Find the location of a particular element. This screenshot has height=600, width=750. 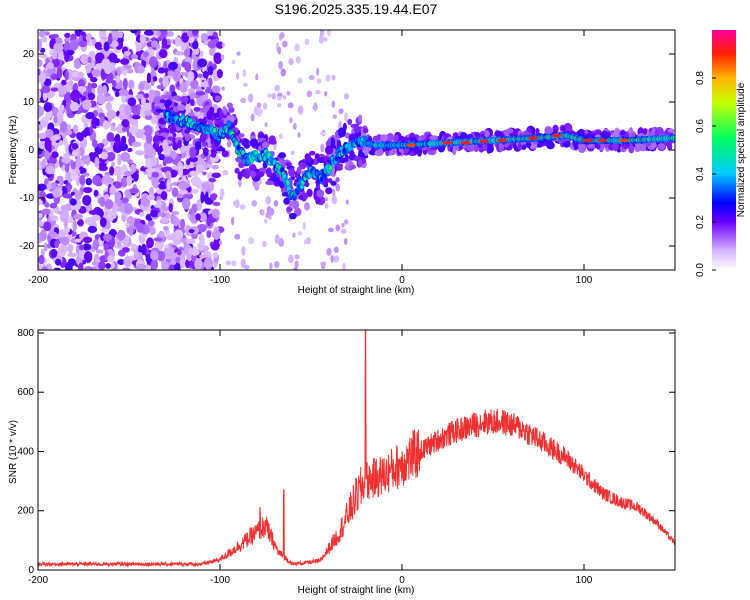

spectrogram-y-tick-label: 0 is located at coordinates (31, 150).